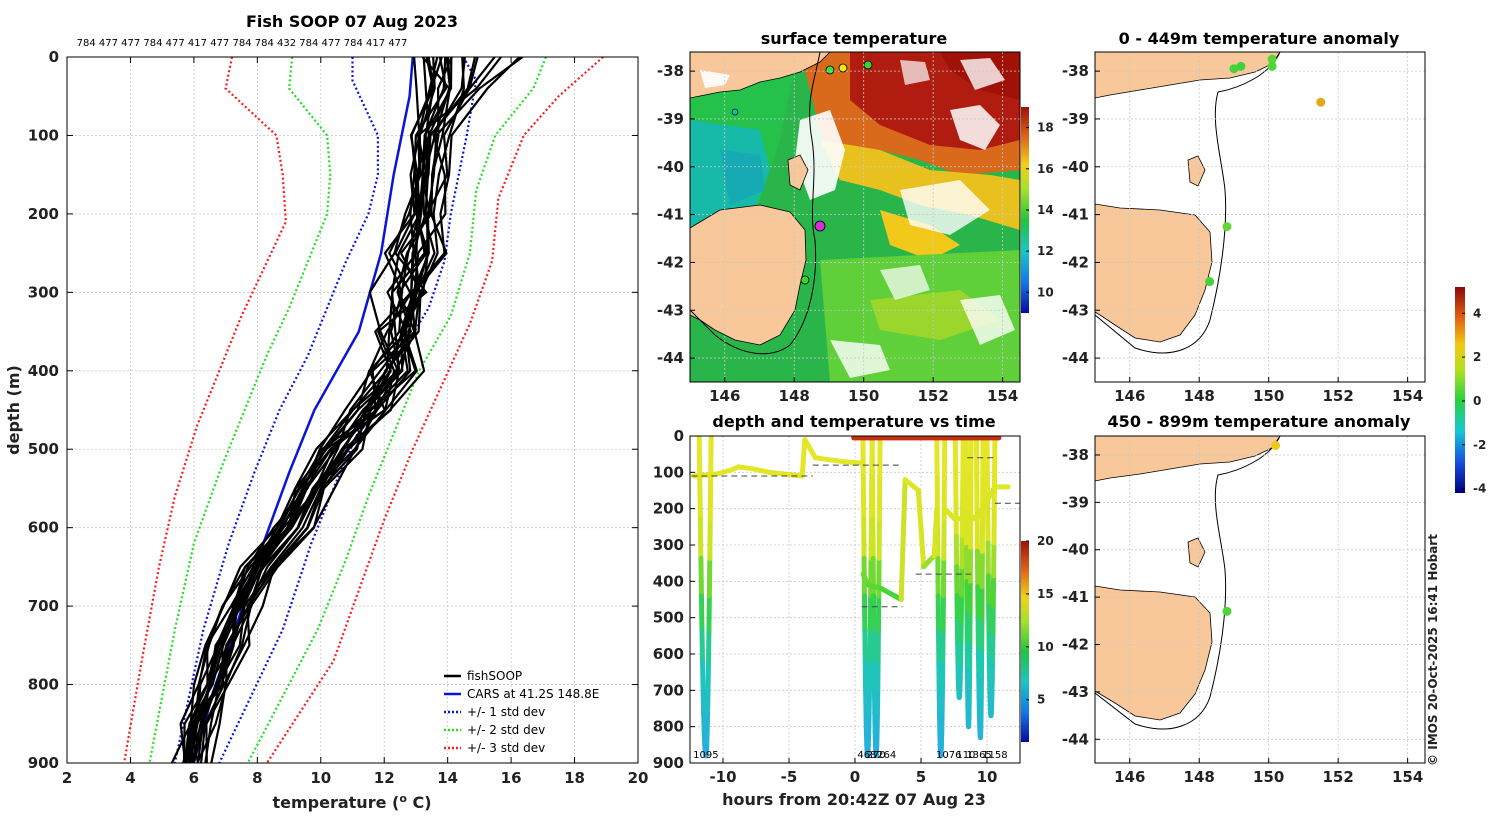 This screenshot has width=1500, height=820. I want to click on profile-xtick-label: 2, so click(67, 778).